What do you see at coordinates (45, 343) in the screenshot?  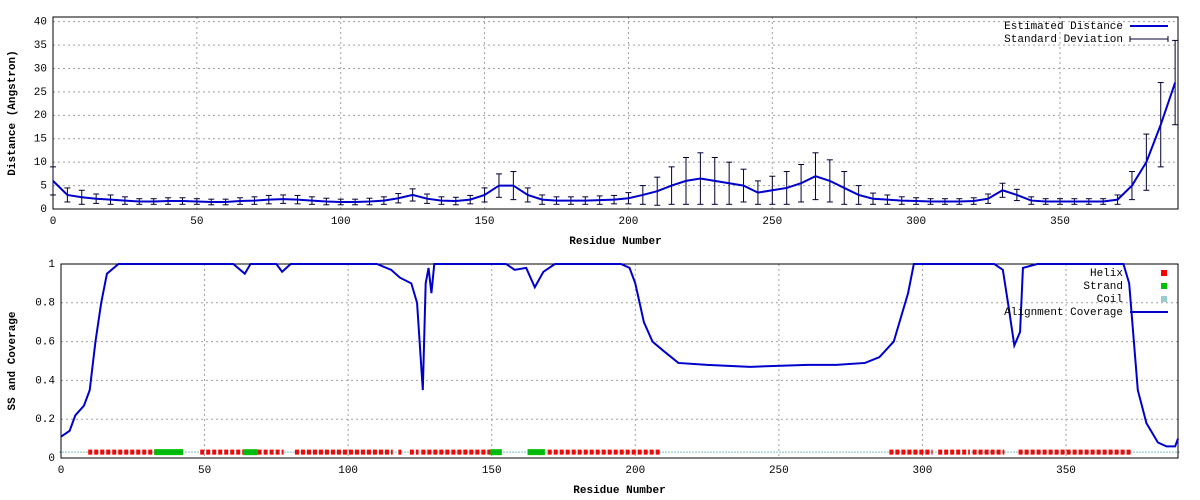 I see `y-tick-label: 0.6` at bounding box center [45, 343].